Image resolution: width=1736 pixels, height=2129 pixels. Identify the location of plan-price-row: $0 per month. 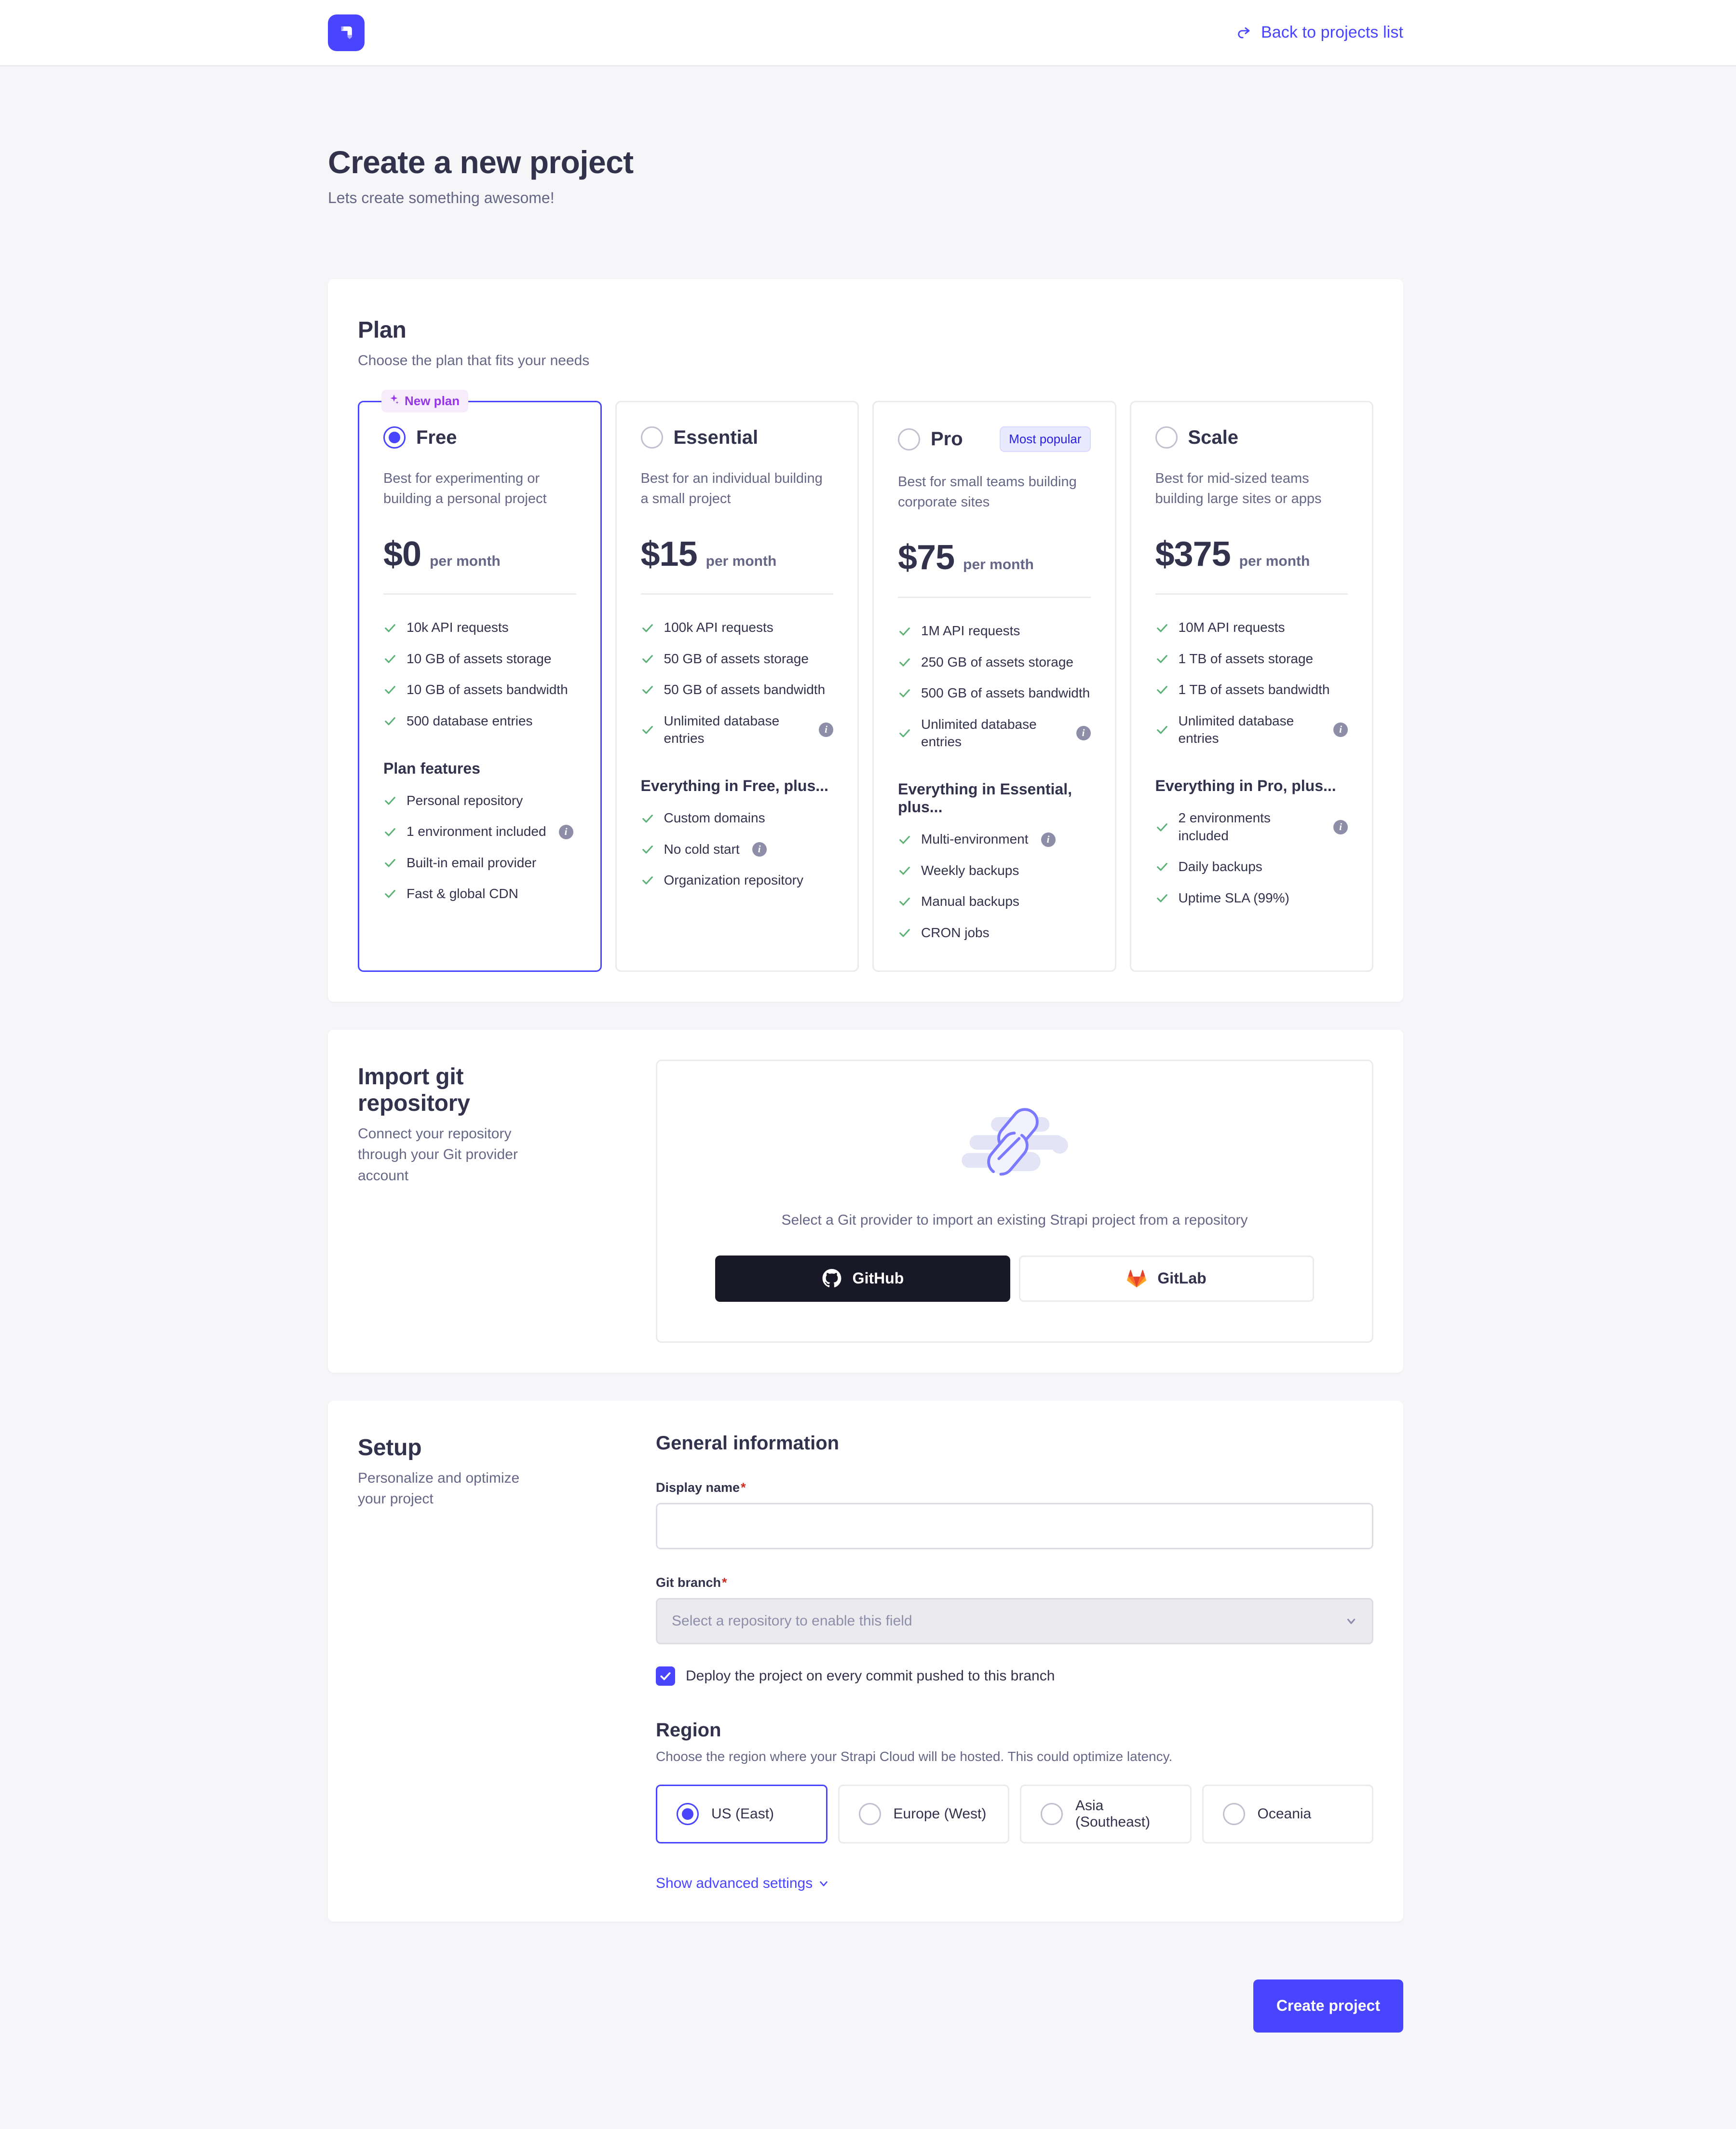
(479, 554).